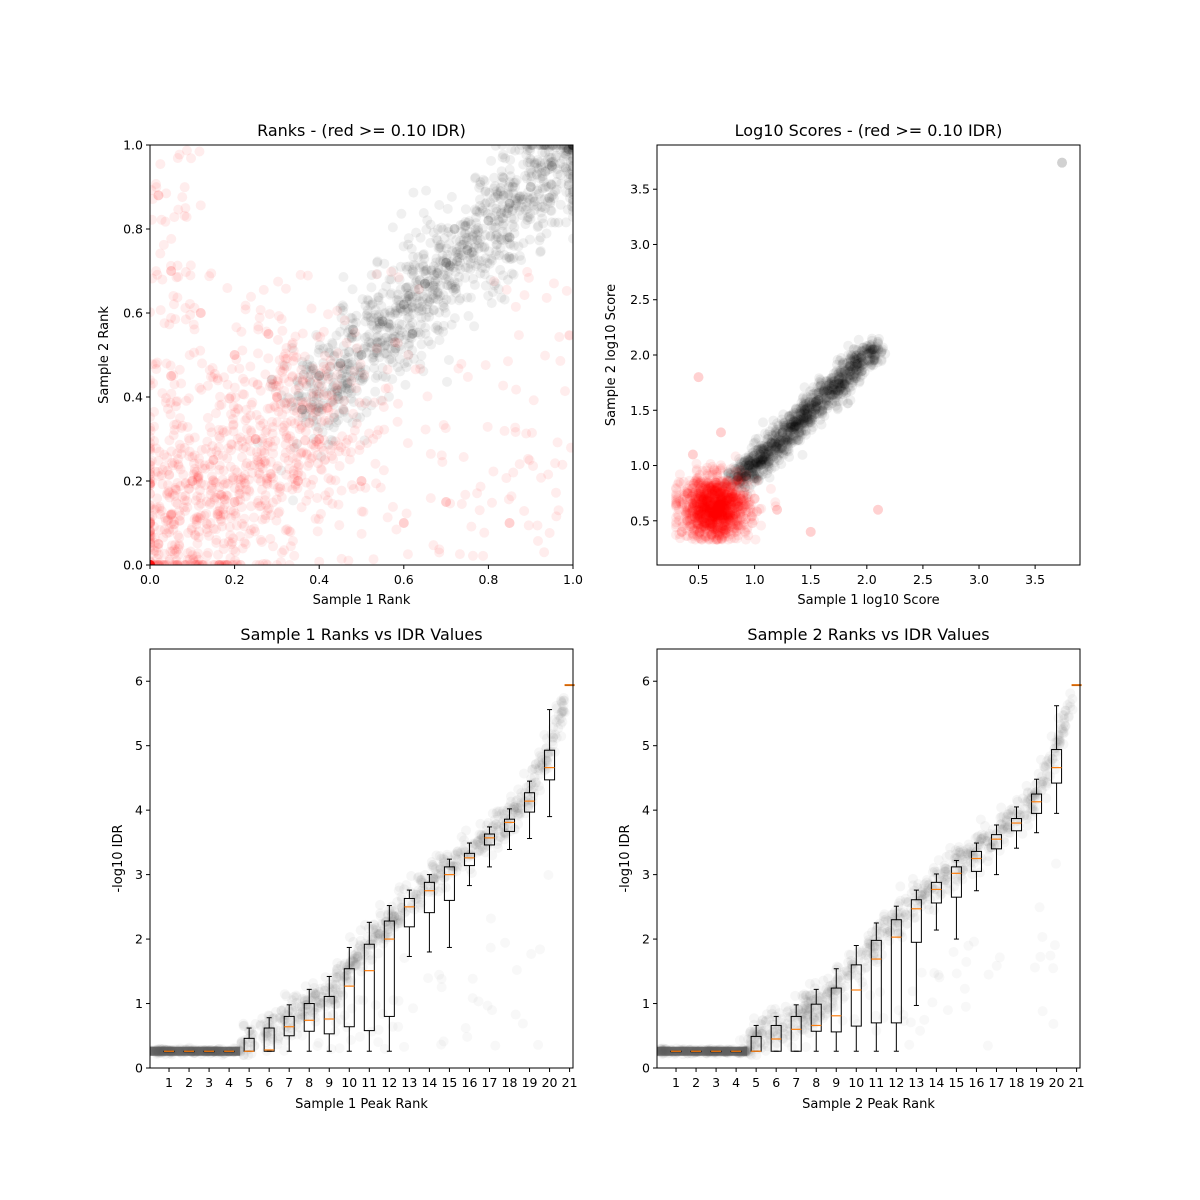  What do you see at coordinates (640, 410) in the screenshot?
I see `y-tick-label: 1.5` at bounding box center [640, 410].